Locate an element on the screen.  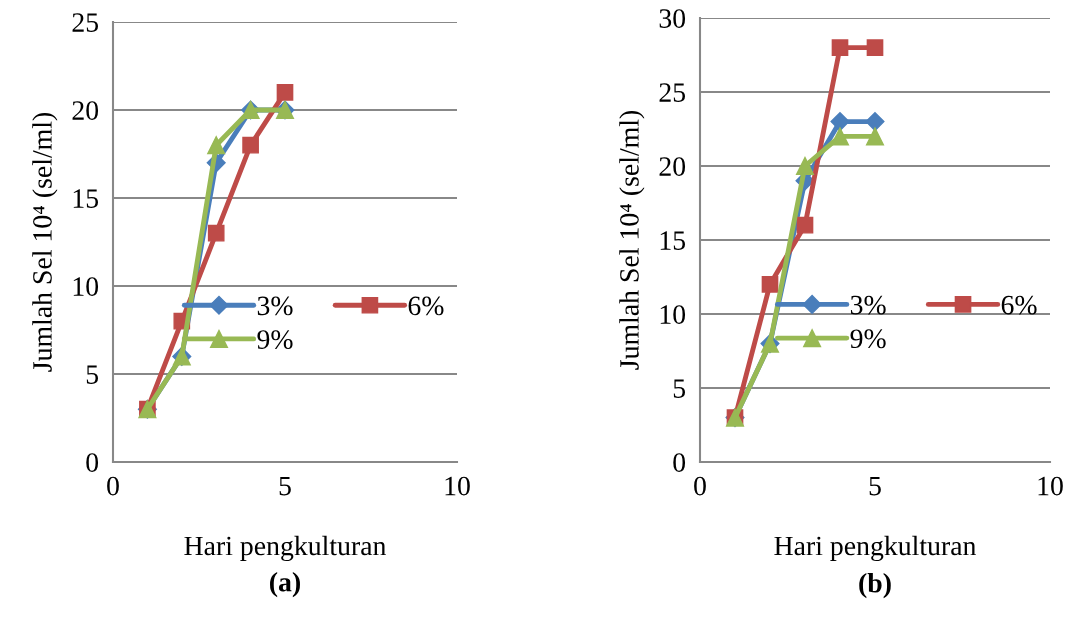
y-tick-label: 30 is located at coordinates (672, 18).